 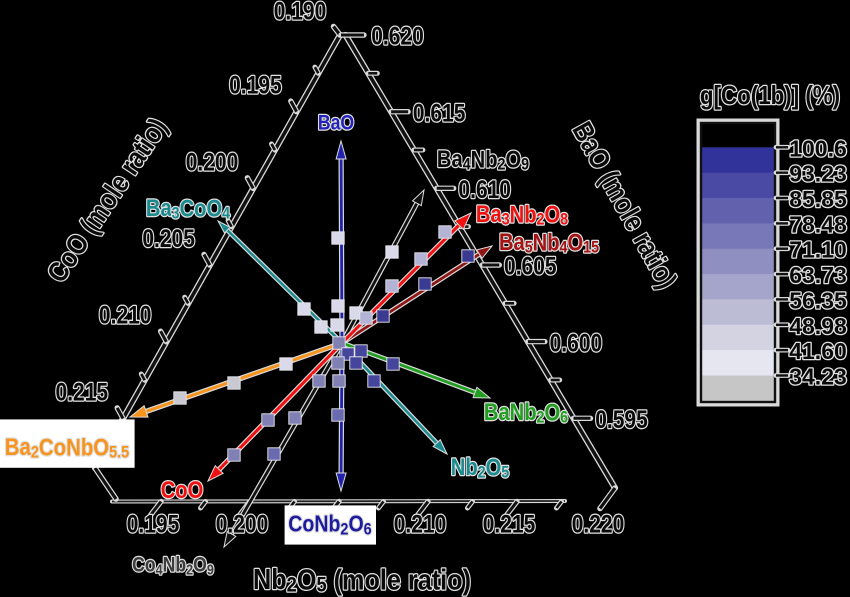 What do you see at coordinates (549, 242) in the screenshot?
I see `svg-text: Ba5Nb4O15` at bounding box center [549, 242].